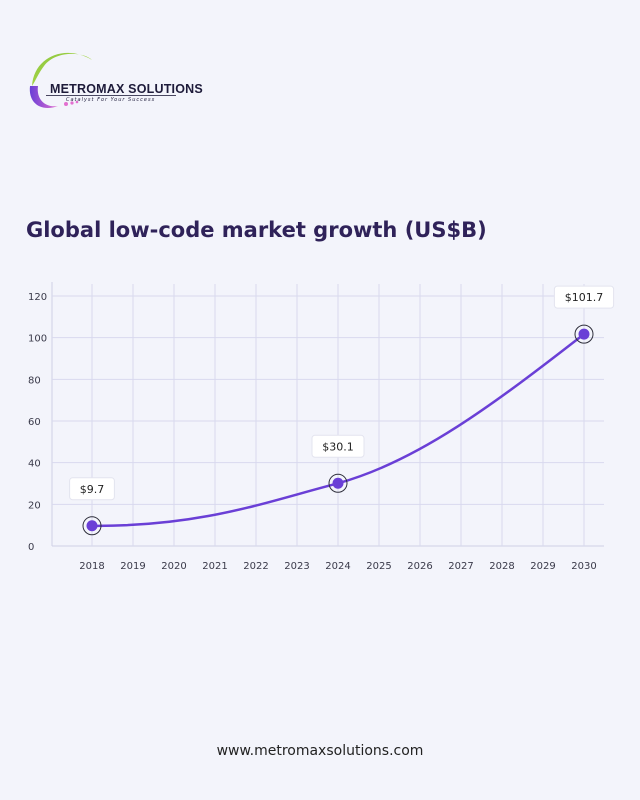 Image resolution: width=640 pixels, height=800 pixels. I want to click on data-label: $9.7, so click(92, 489).